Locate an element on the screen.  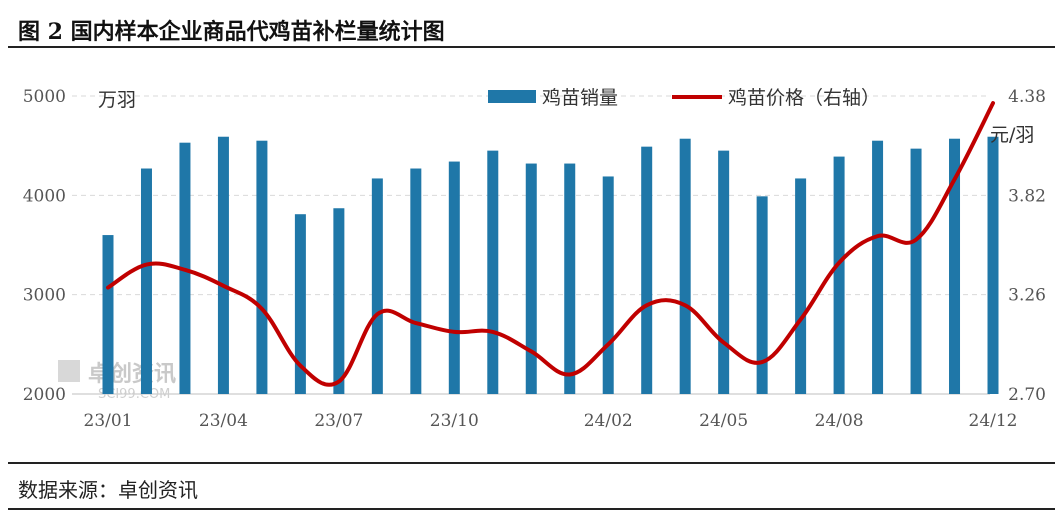
source-text: 数据来源：卓创资讯 is located at coordinates (108, 490).